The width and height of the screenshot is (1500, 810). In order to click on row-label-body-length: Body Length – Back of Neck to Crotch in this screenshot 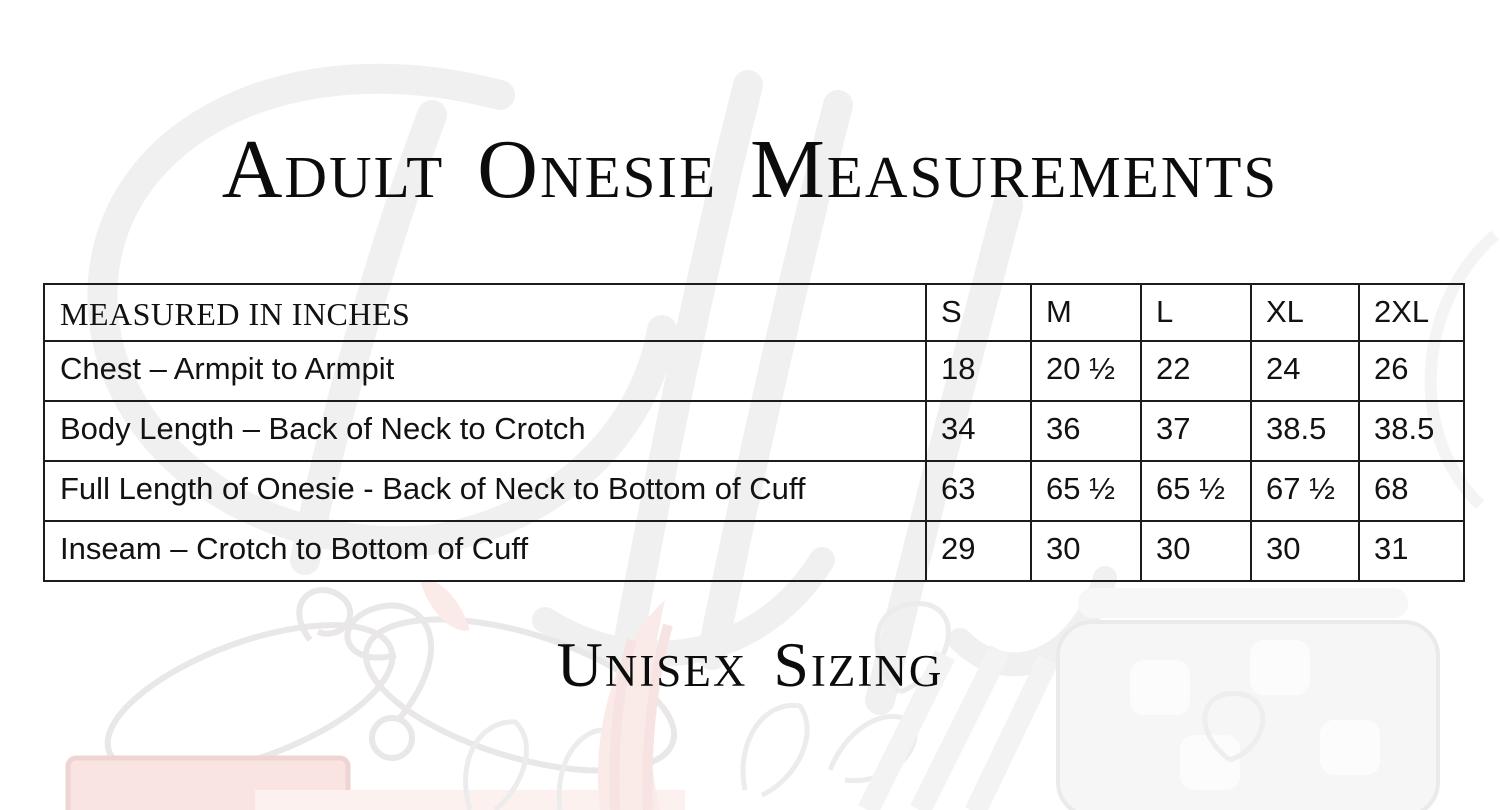, I will do `click(485, 431)`.